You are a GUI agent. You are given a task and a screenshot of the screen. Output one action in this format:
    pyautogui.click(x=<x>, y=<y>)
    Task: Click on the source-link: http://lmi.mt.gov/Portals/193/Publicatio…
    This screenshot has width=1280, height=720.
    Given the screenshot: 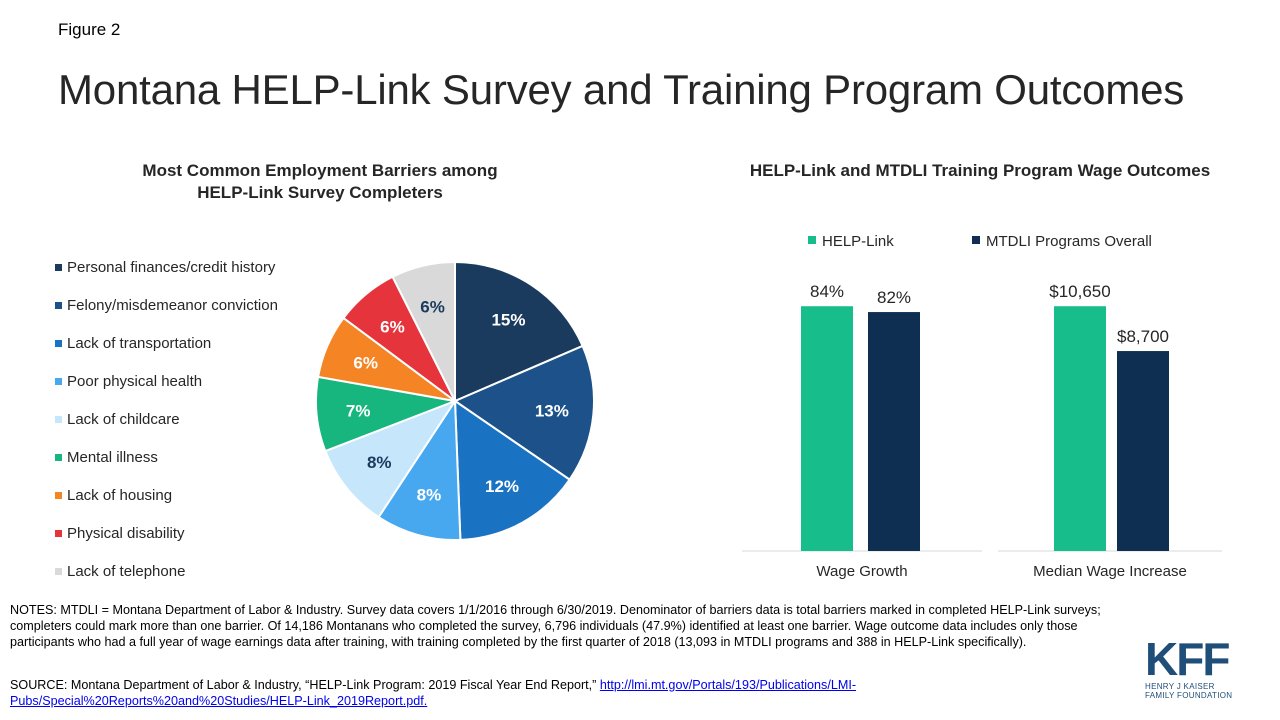 What is the action you would take?
    pyautogui.click(x=433, y=693)
    